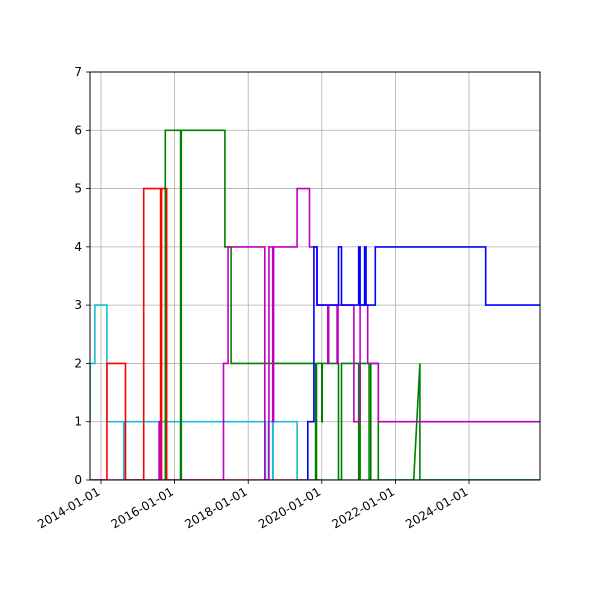 The width and height of the screenshot is (600, 600). I want to click on y-tick-label: 4, so click(78, 247).